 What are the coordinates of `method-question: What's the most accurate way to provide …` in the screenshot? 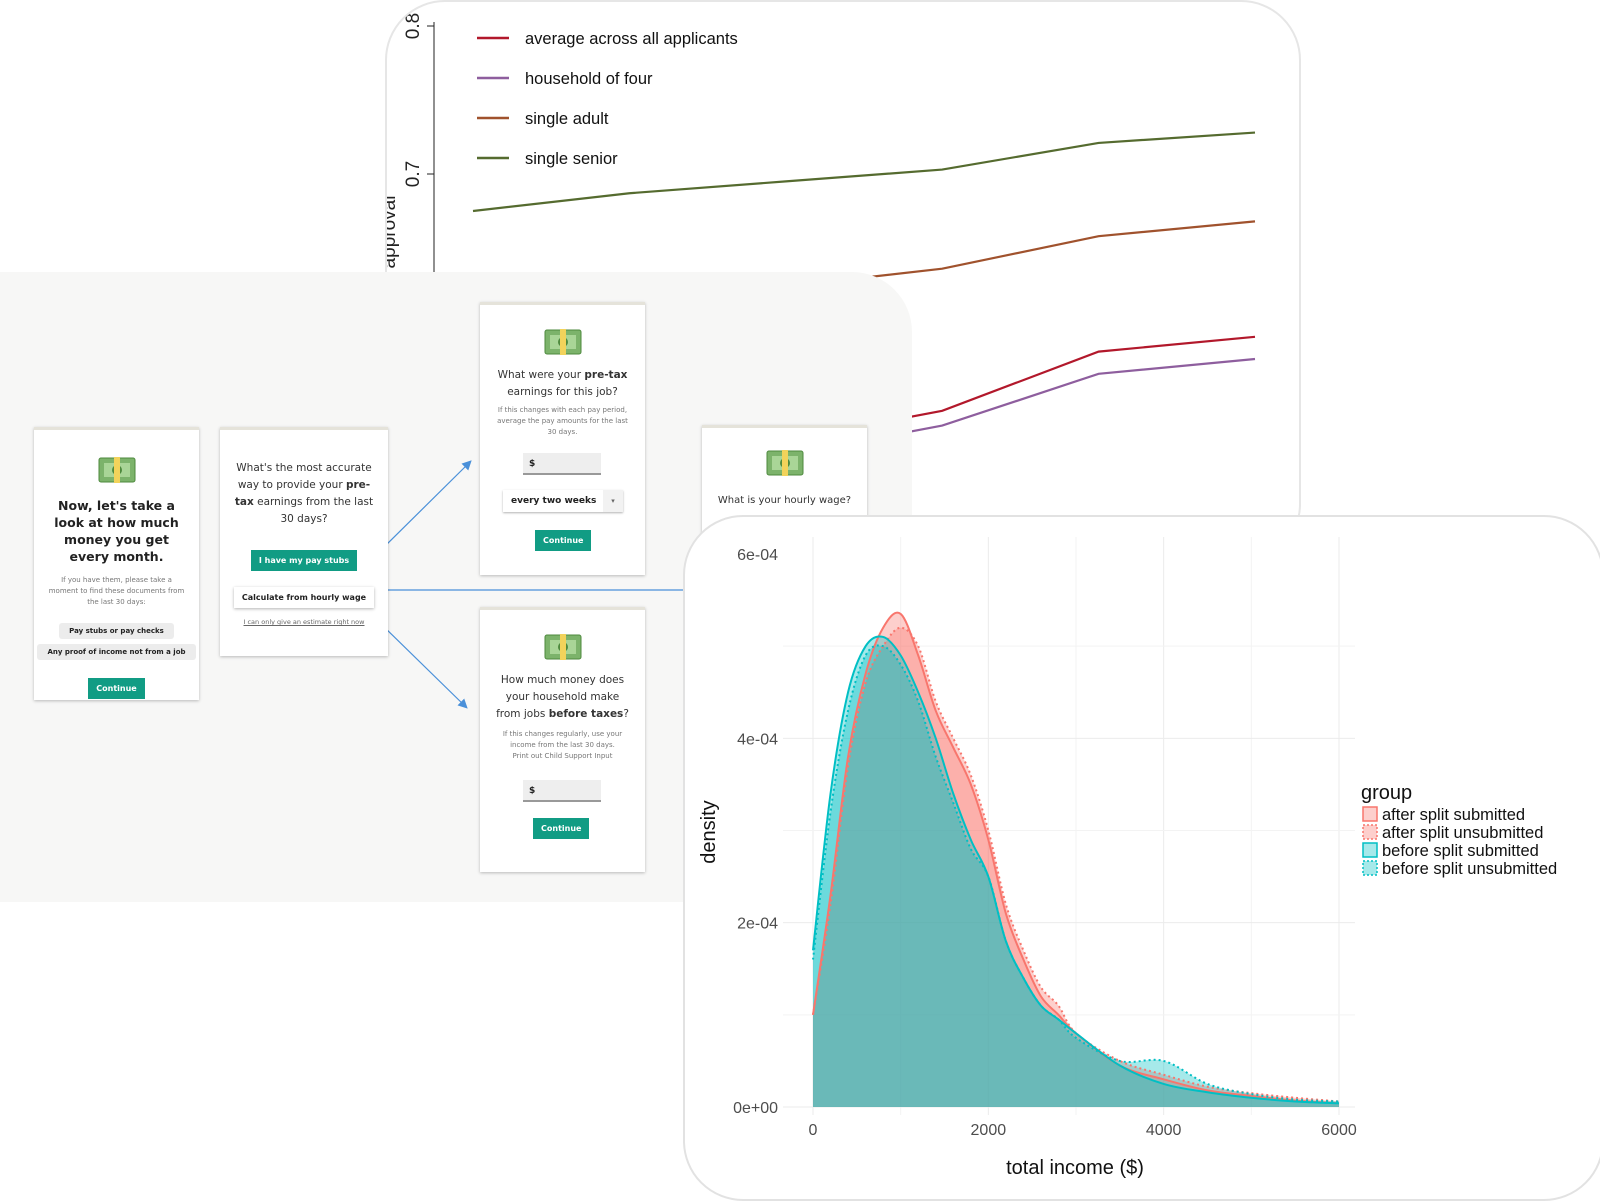 It's located at (304, 493).